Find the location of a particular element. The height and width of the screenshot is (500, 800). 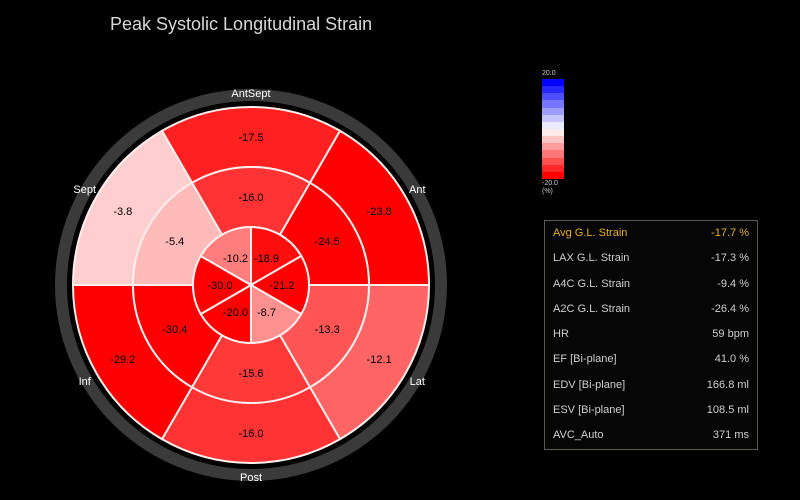

wall-label-antsept: AntSept is located at coordinates (250, 94).